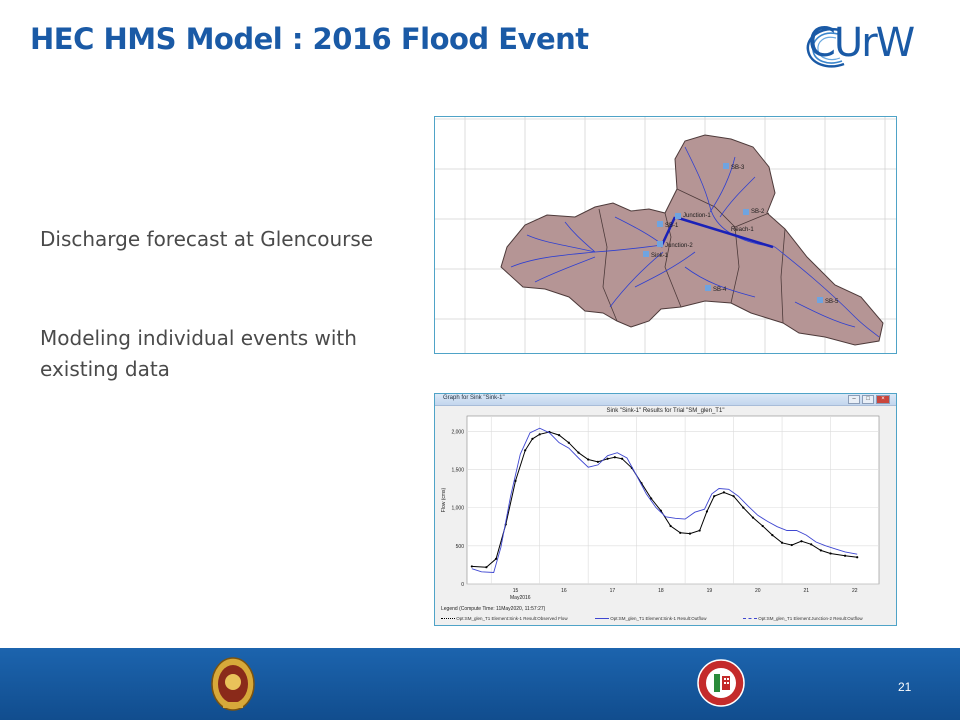 This screenshot has height=720, width=960. I want to click on map-label-reach1: Reach-1, so click(742, 230).